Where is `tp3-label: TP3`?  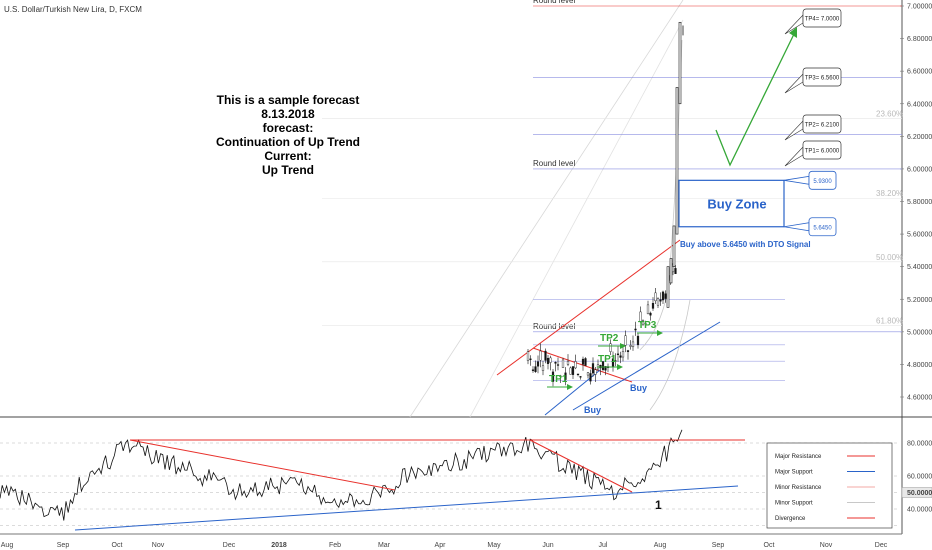 tp3-label: TP3 is located at coordinates (647, 325).